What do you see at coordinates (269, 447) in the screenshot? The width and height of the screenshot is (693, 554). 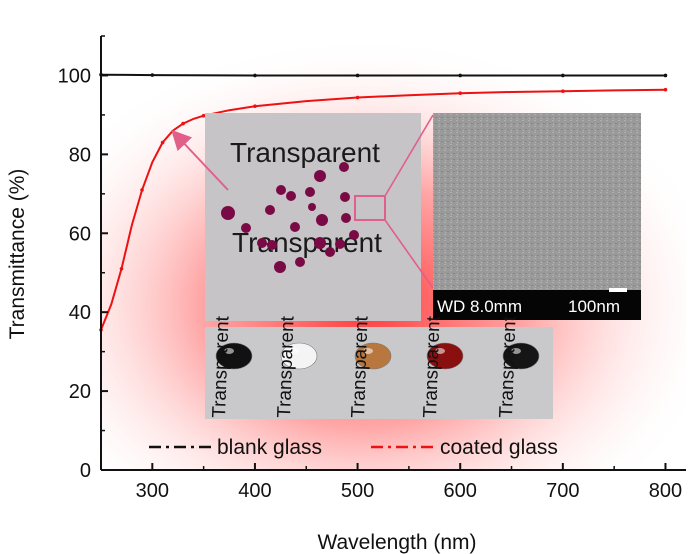 I see `legend-label-blank-glass: blank glass` at bounding box center [269, 447].